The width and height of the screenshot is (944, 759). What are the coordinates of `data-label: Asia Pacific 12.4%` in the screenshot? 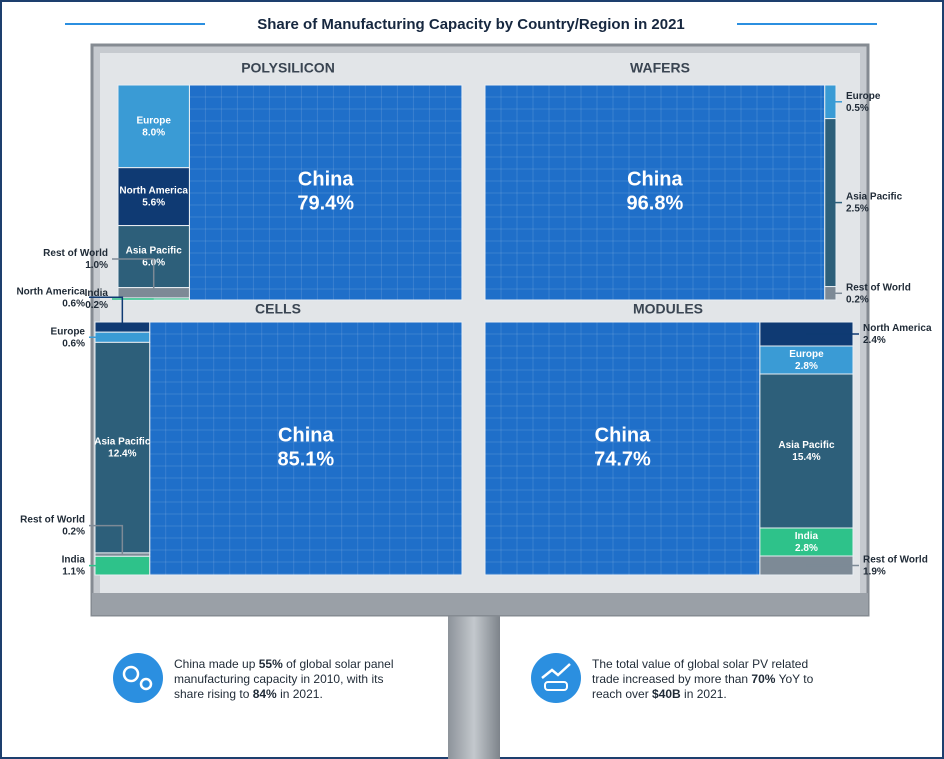 It's located at (122, 447).